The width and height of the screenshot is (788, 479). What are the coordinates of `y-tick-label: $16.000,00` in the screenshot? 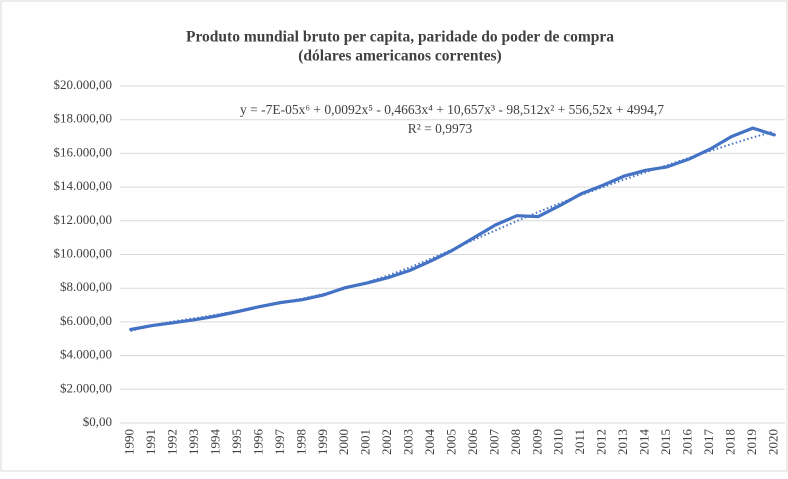 It's located at (83, 151).